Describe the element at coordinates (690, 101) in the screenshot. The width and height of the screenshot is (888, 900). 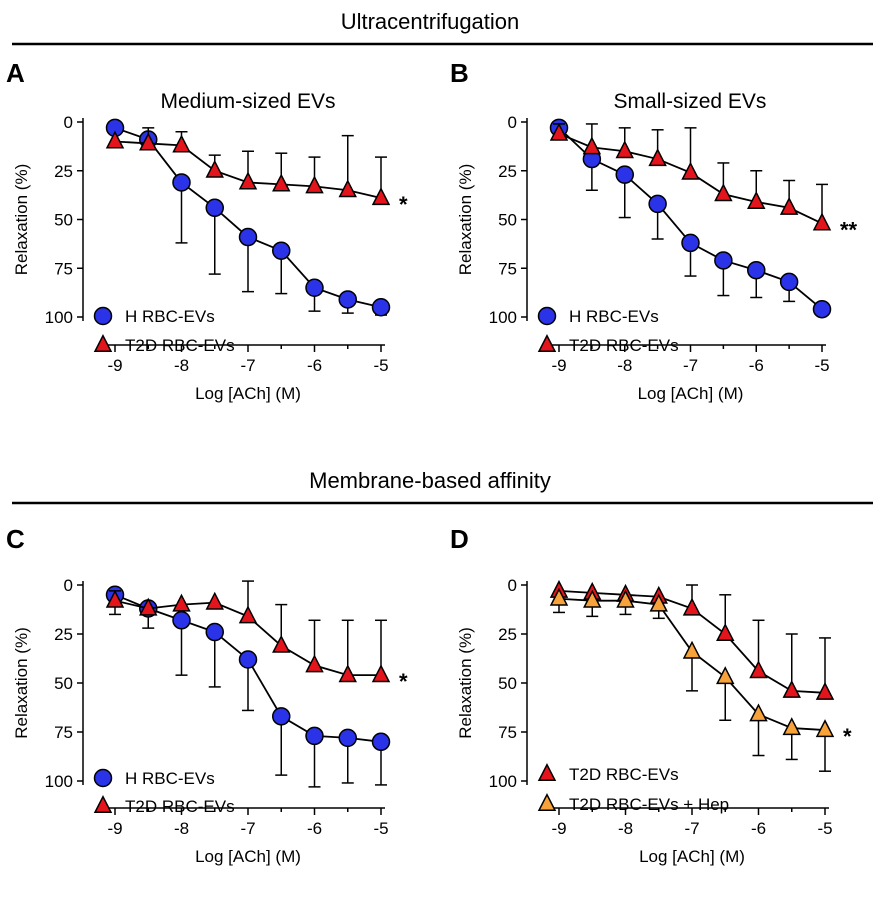
I see `panel-title: Small-sized EVs` at that location.